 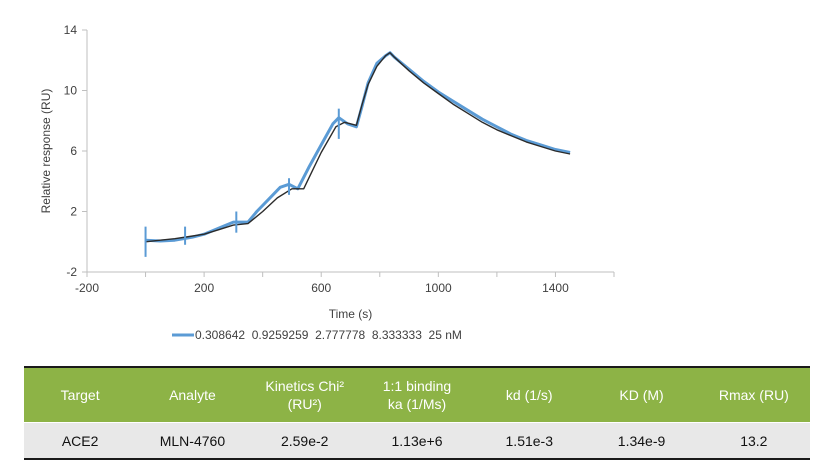 I want to click on header-label-unit: ka (1/Ms), so click(x=417, y=404).